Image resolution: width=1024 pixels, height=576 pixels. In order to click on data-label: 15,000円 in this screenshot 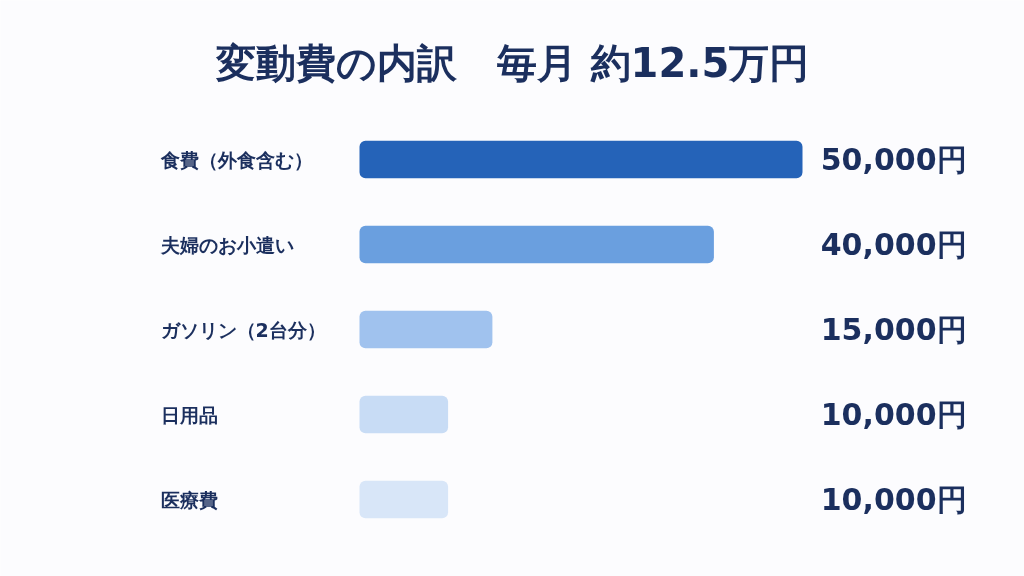, I will do `click(893, 329)`.